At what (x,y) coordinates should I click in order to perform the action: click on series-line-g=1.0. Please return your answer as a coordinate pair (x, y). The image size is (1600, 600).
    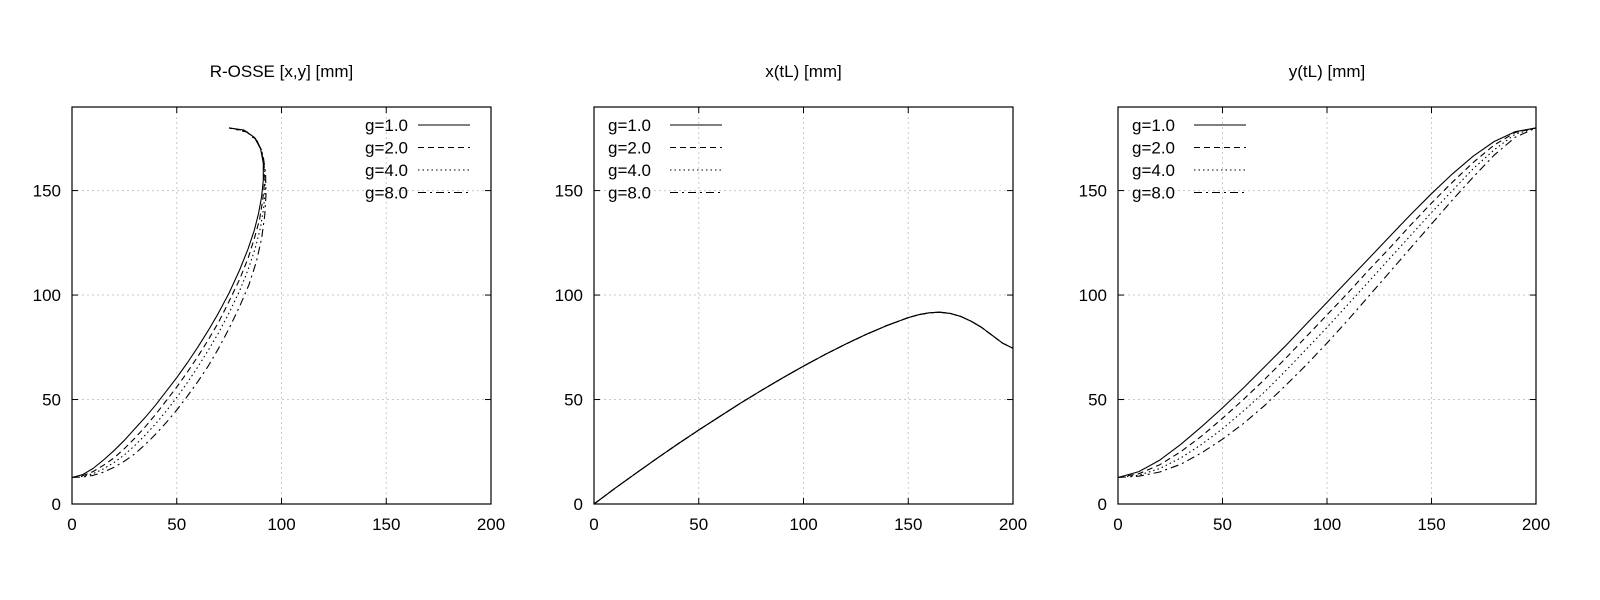
    Looking at the image, I should click on (167, 303).